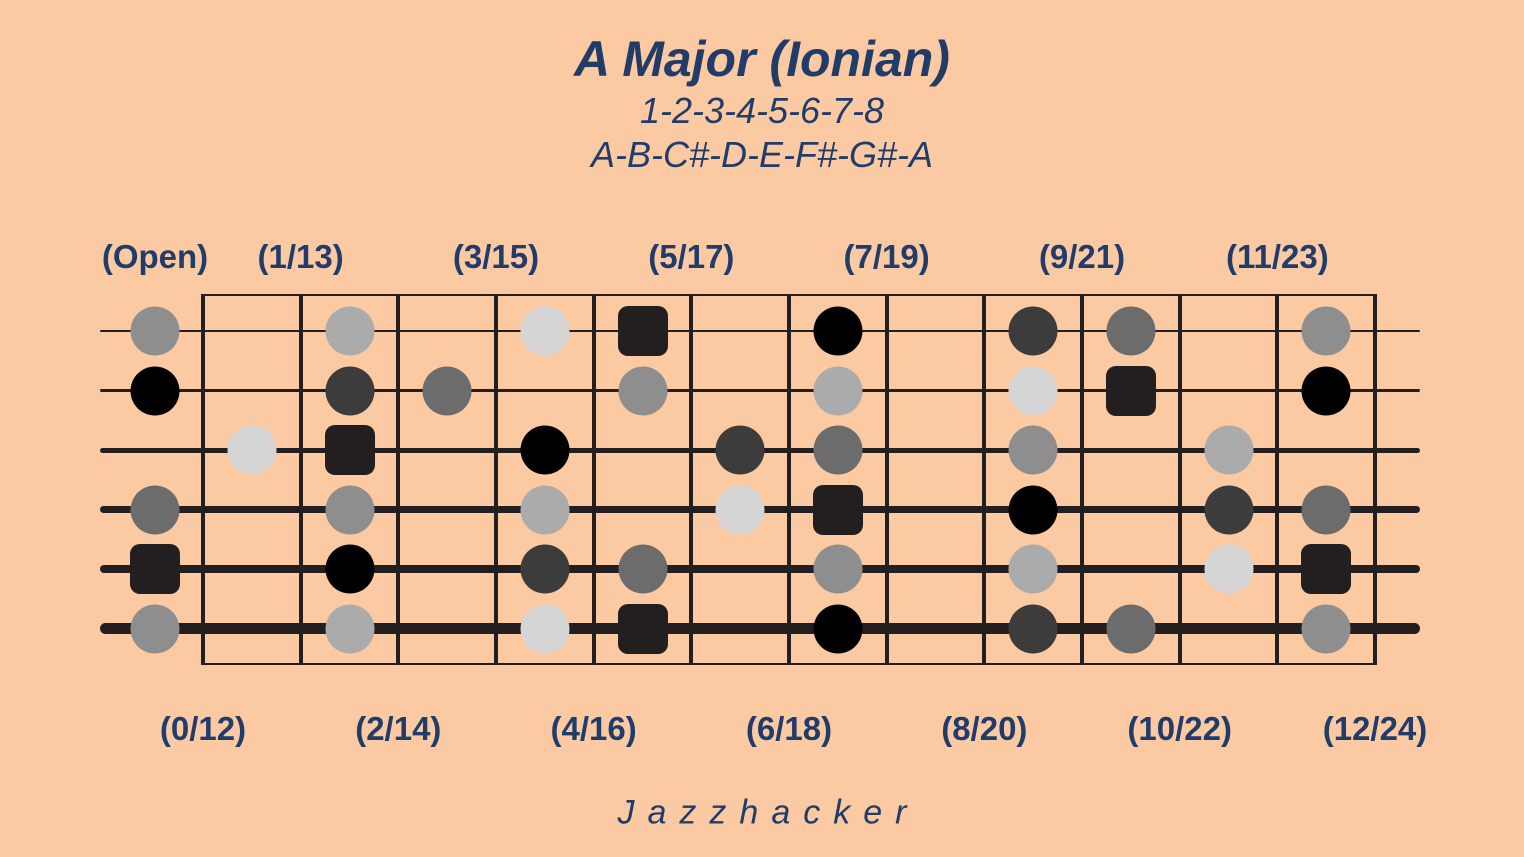 Image resolution: width=1524 pixels, height=857 pixels. What do you see at coordinates (886, 256) in the screenshot?
I see `fret-label-top: (7/19)` at bounding box center [886, 256].